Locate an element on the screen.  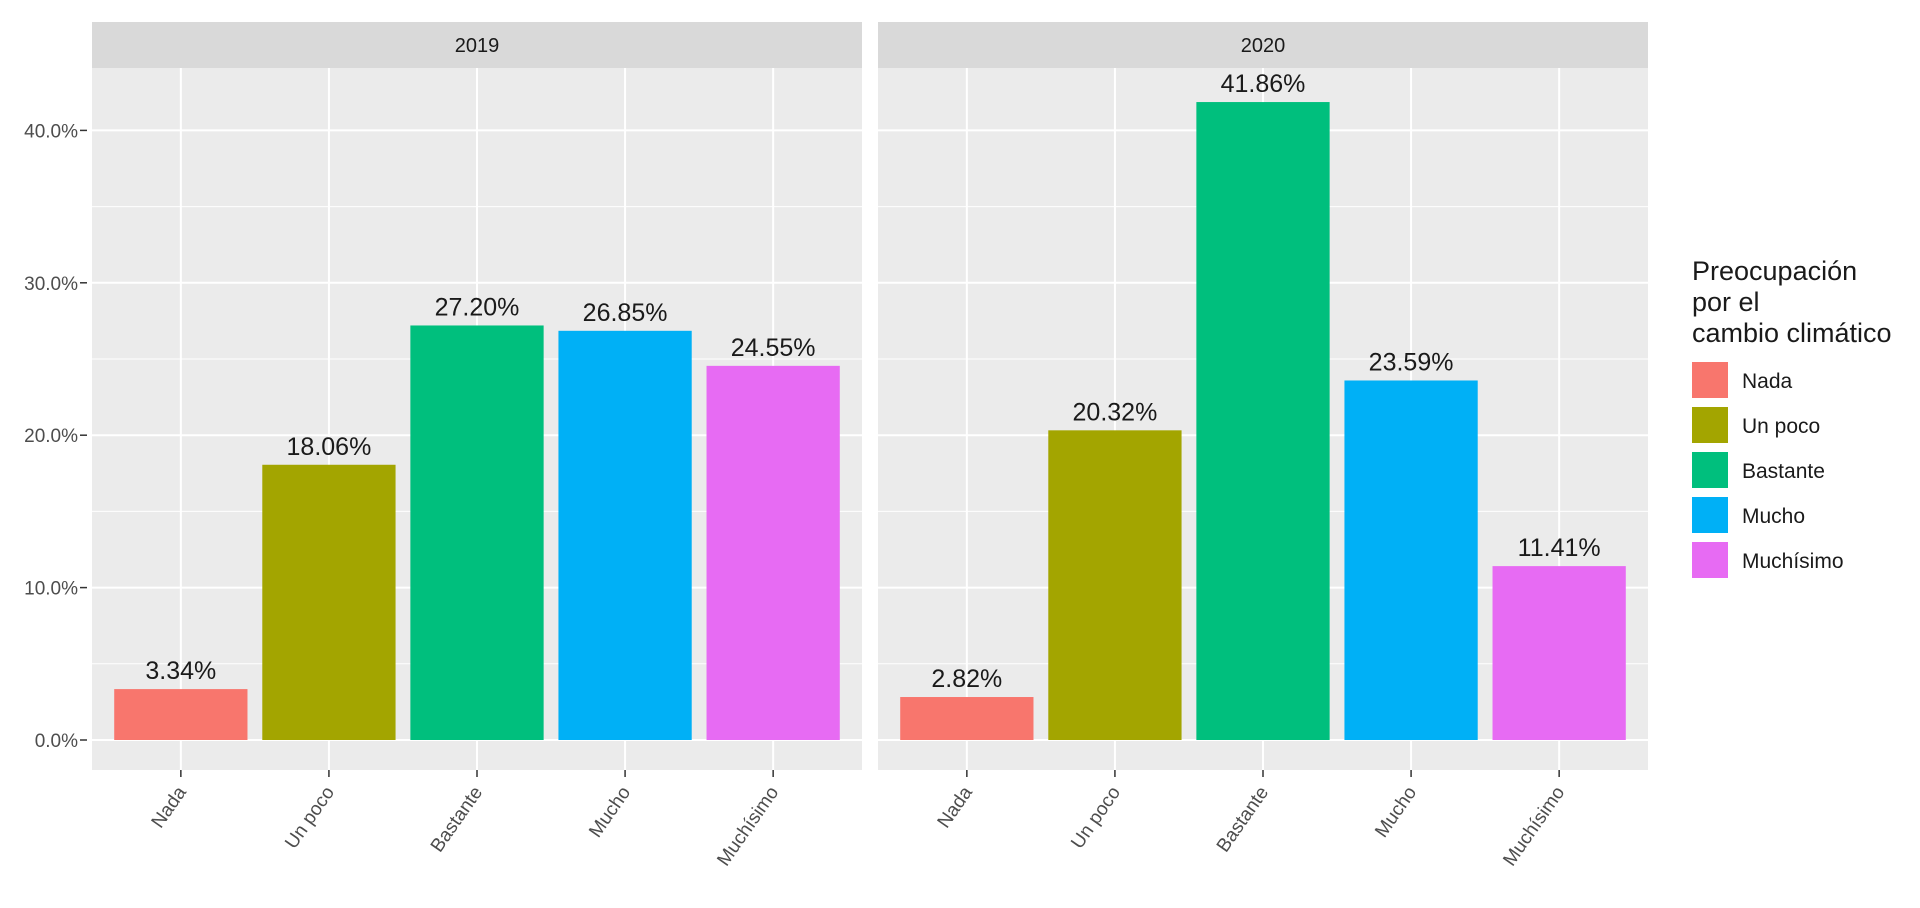
y-tick-label: 20.0% is located at coordinates (51, 436).